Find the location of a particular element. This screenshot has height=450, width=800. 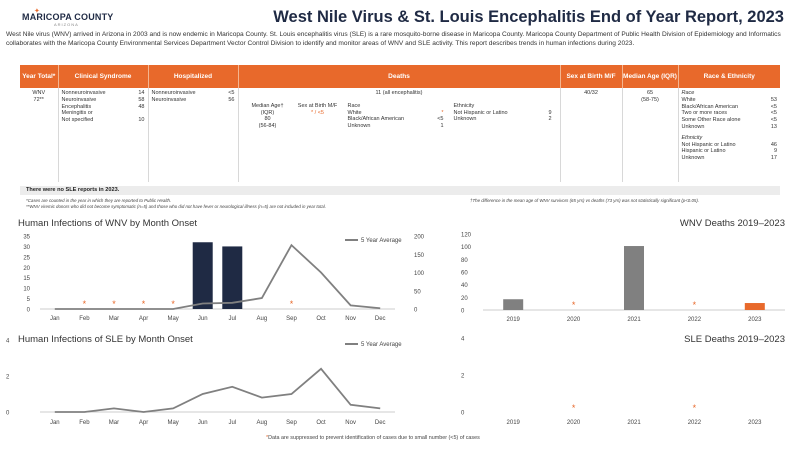

table-row: Black/African American <5 is located at coordinates (396, 119).